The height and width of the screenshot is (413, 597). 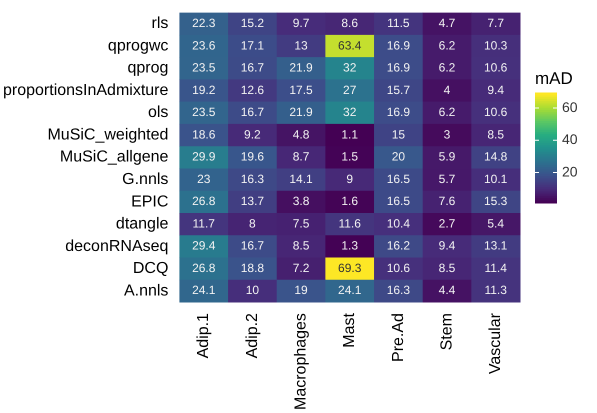 What do you see at coordinates (496, 267) in the screenshot?
I see `data-label: 11.4` at bounding box center [496, 267].